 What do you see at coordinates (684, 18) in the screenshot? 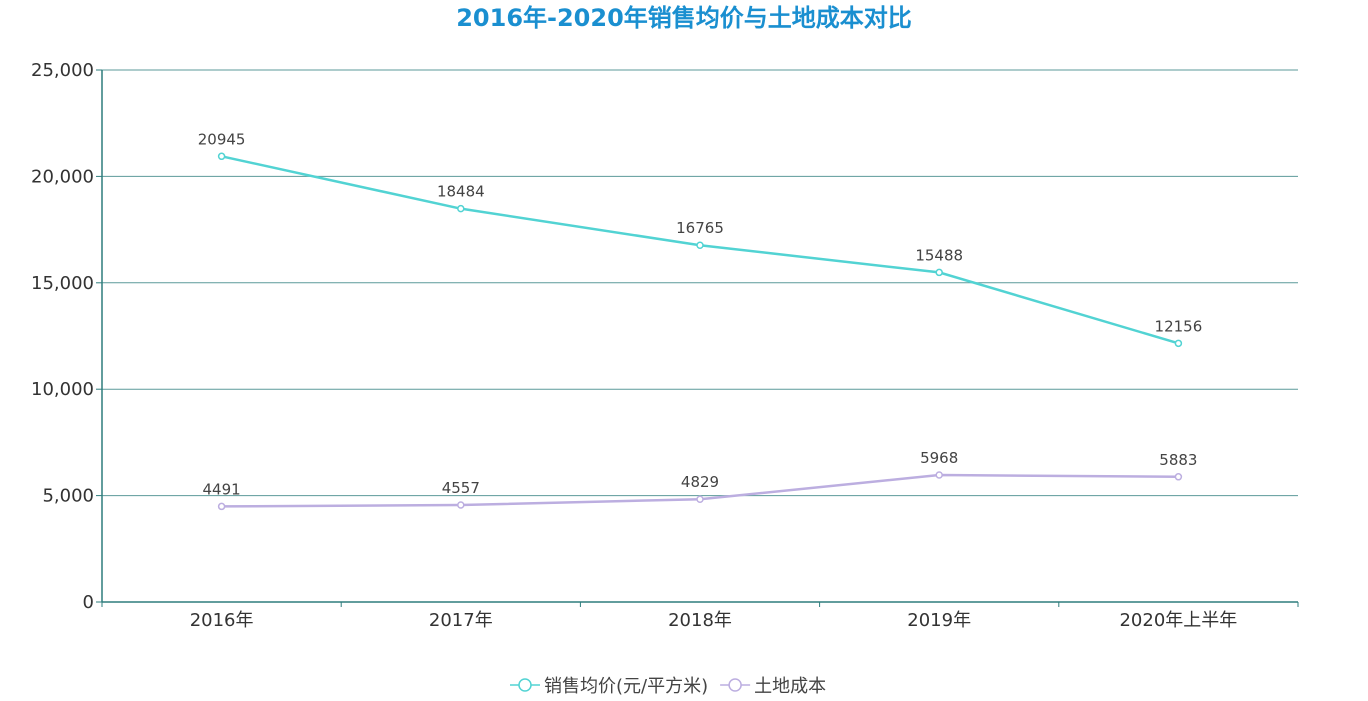
I see `chart-title: 2016年-2020年销售均价与土地成本对比` at bounding box center [684, 18].